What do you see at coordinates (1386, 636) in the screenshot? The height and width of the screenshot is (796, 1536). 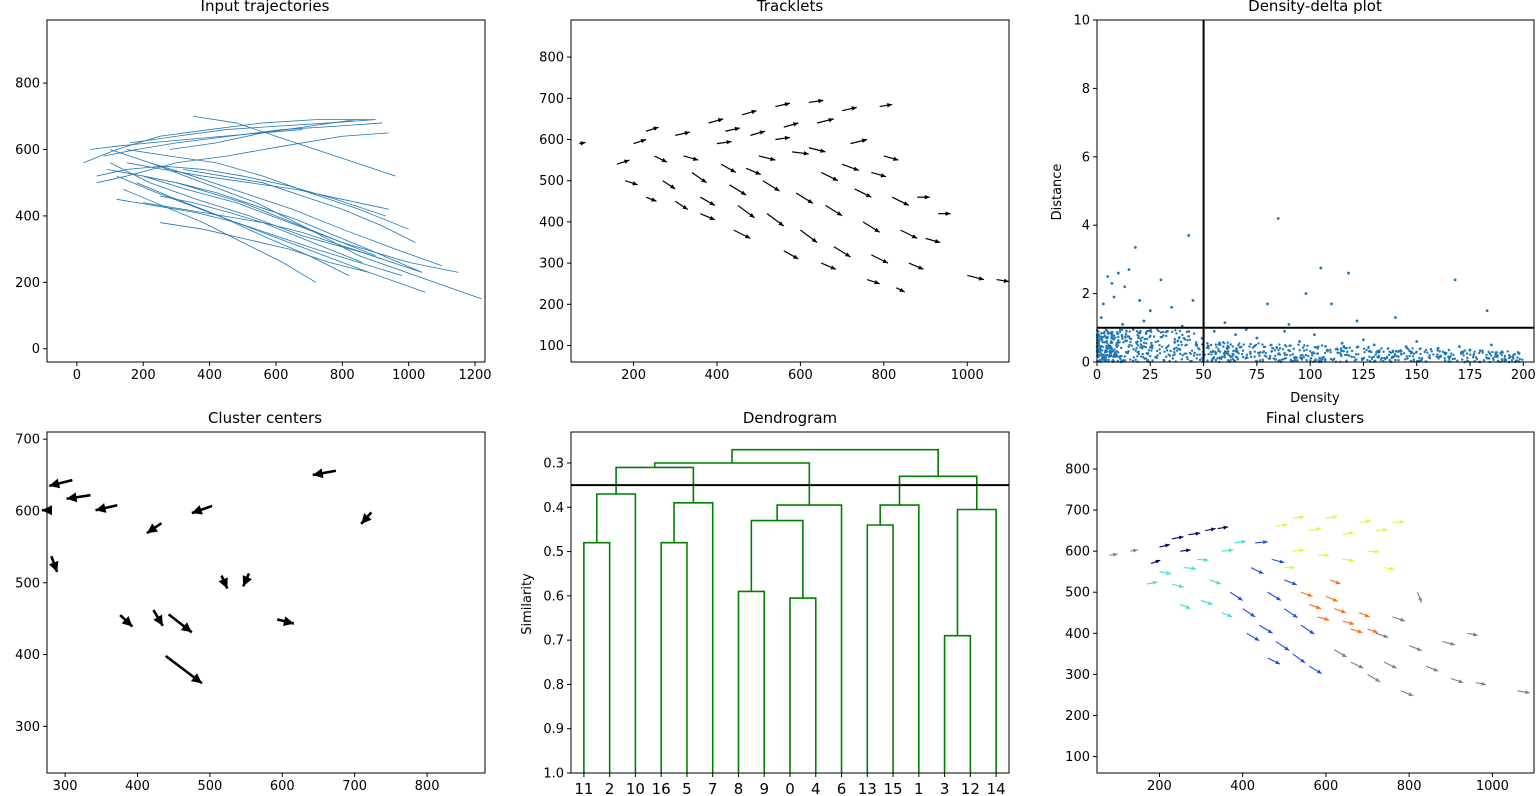 I see `final-cluster-arrow-head-c5` at bounding box center [1386, 636].